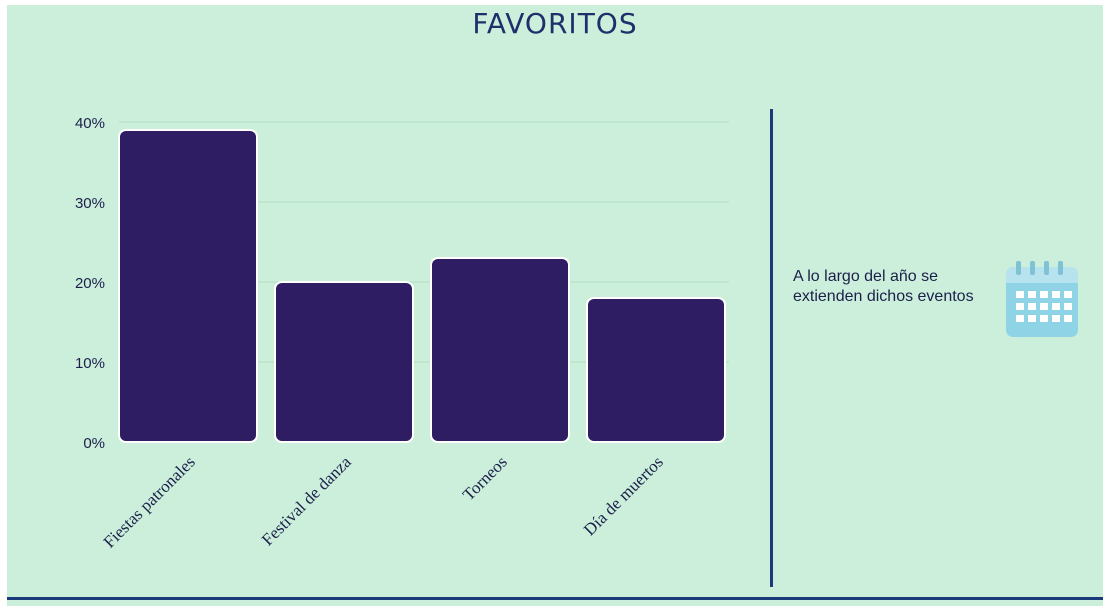  What do you see at coordinates (555, 598) in the screenshot?
I see `bottom-rule` at bounding box center [555, 598].